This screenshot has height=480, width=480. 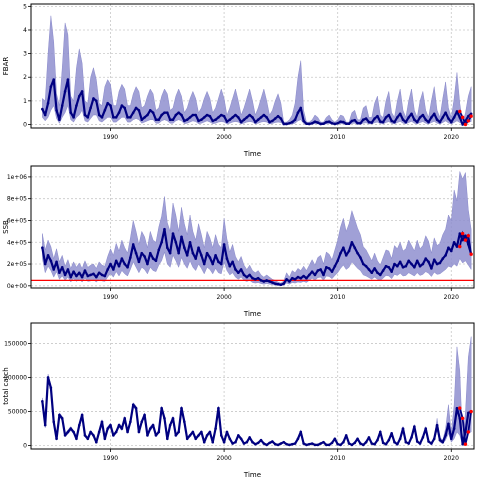 What do you see at coordinates (471, 411) in the screenshot?
I see `catch-recent-point` at bounding box center [471, 411].